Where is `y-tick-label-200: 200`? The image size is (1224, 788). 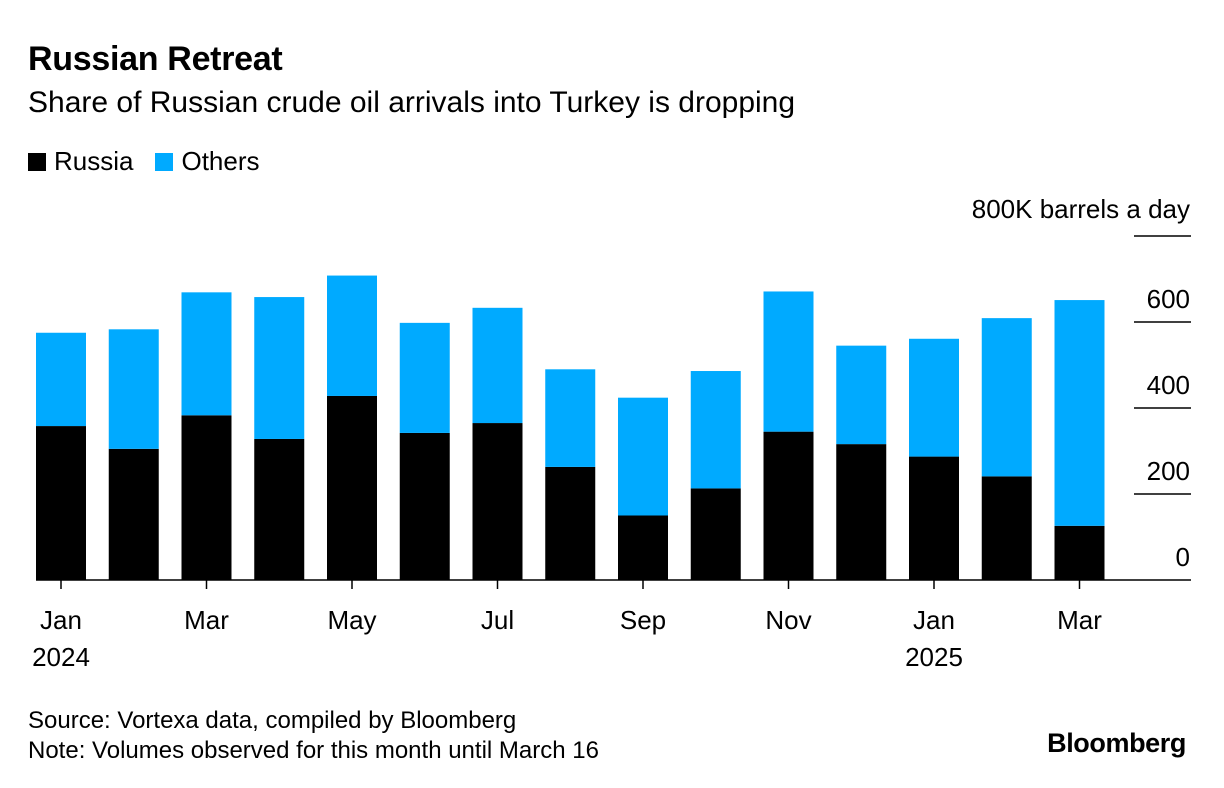
y-tick-label-200: 200 is located at coordinates (1168, 471).